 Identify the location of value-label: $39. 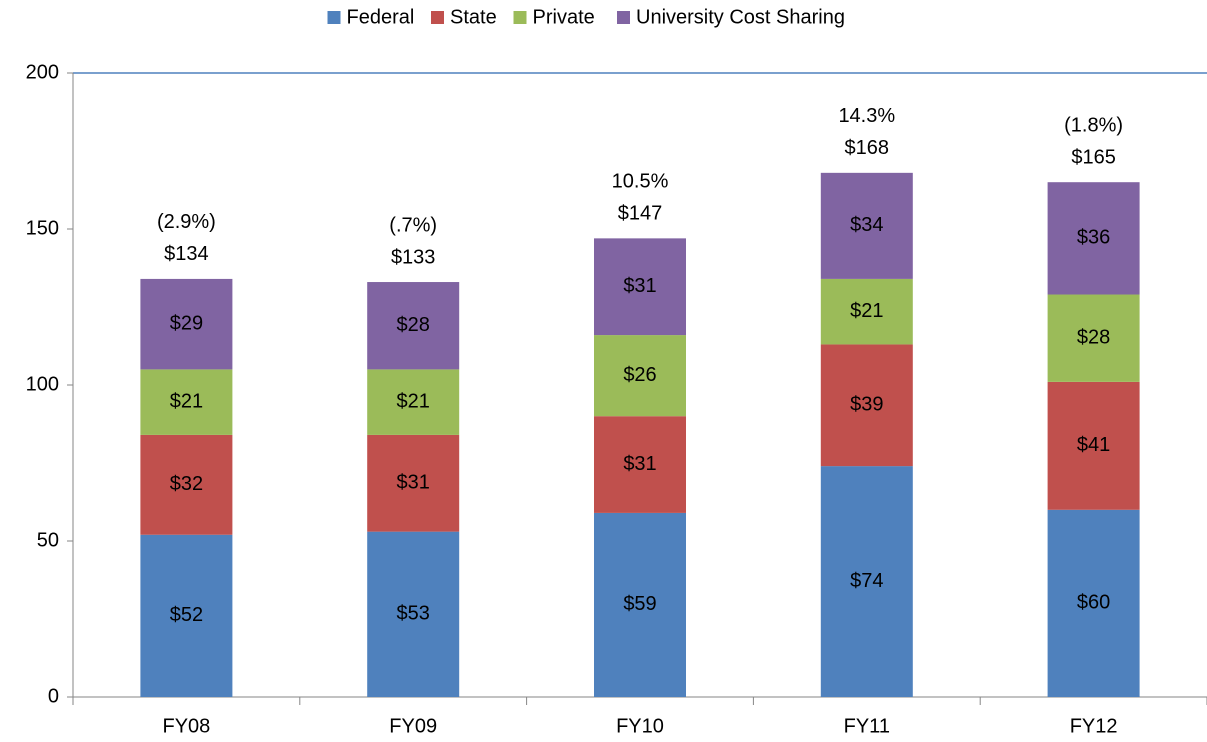
(866, 405).